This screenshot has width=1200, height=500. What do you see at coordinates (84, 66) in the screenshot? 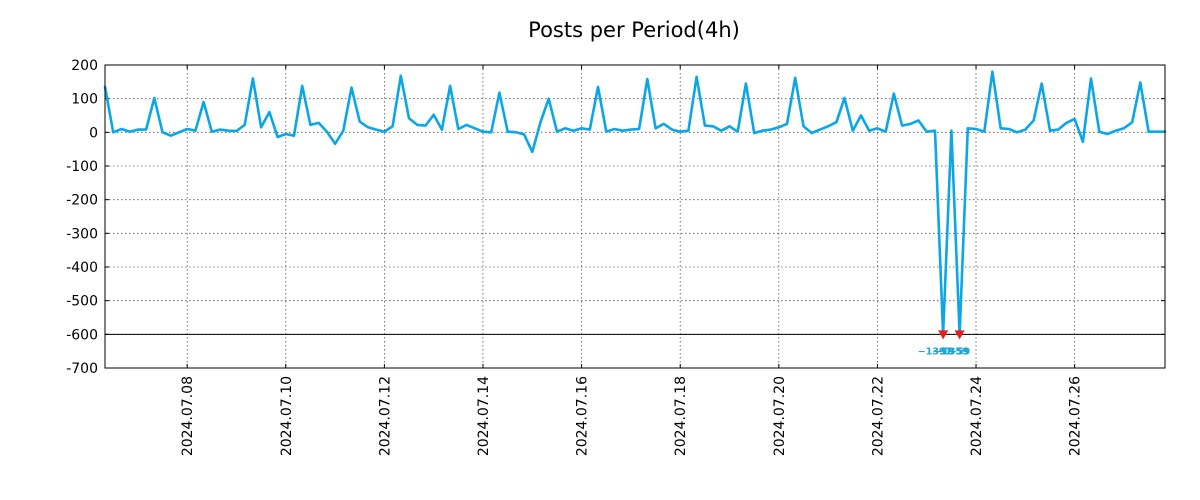
I see `y-tick-label: 200` at bounding box center [84, 66].